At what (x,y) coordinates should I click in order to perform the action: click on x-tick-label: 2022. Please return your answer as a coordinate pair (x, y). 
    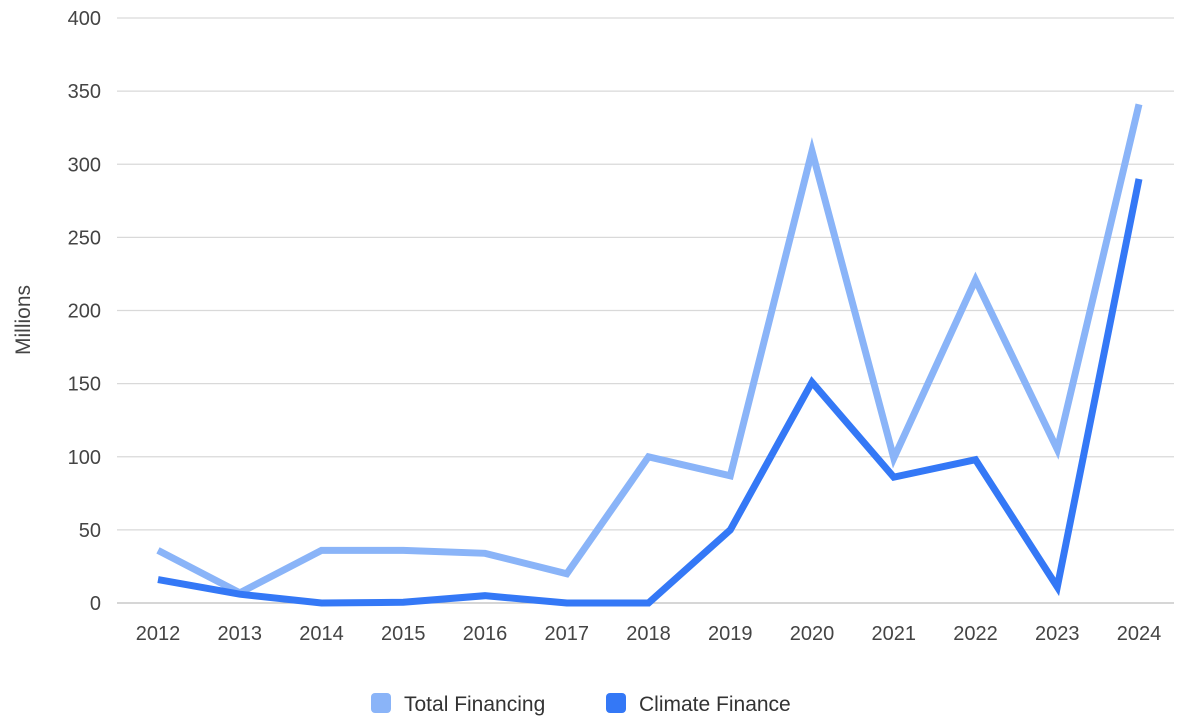
    Looking at the image, I should click on (975, 634).